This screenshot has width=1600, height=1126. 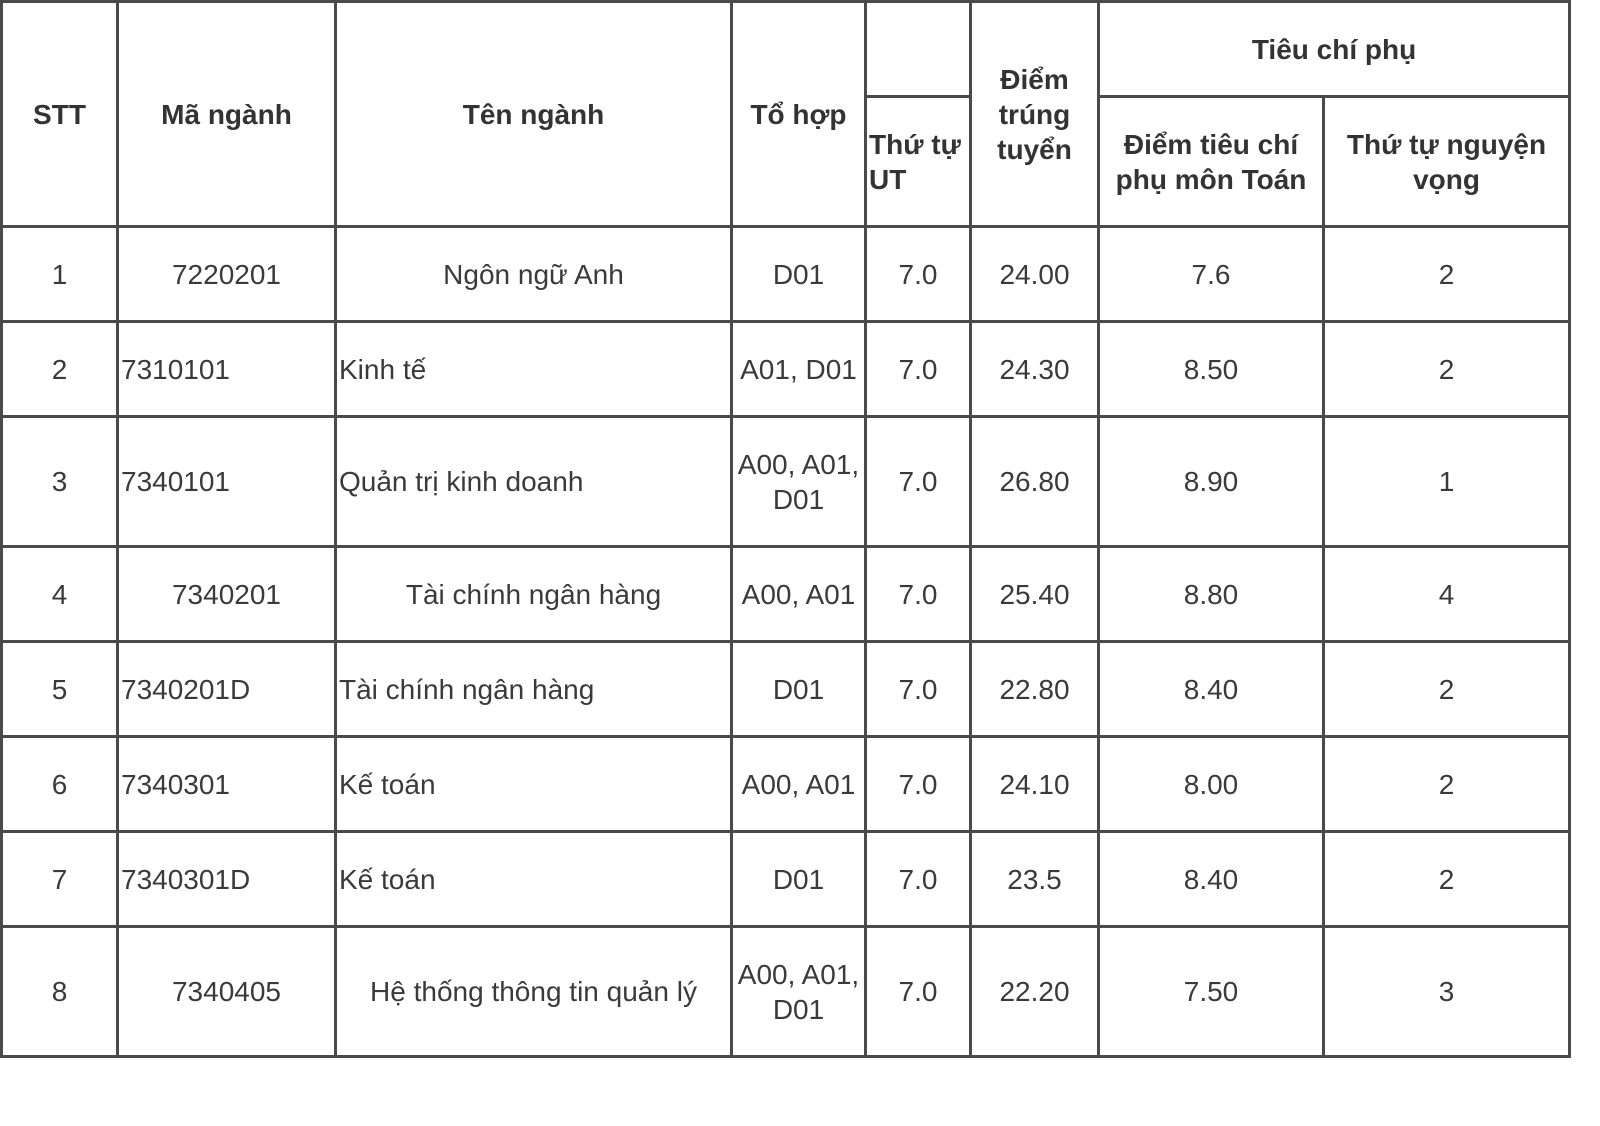 I want to click on table-row: 6 7340301 Kế toán A00, A01 7.0 24.10 8.00 2, so click(x=786, y=784).